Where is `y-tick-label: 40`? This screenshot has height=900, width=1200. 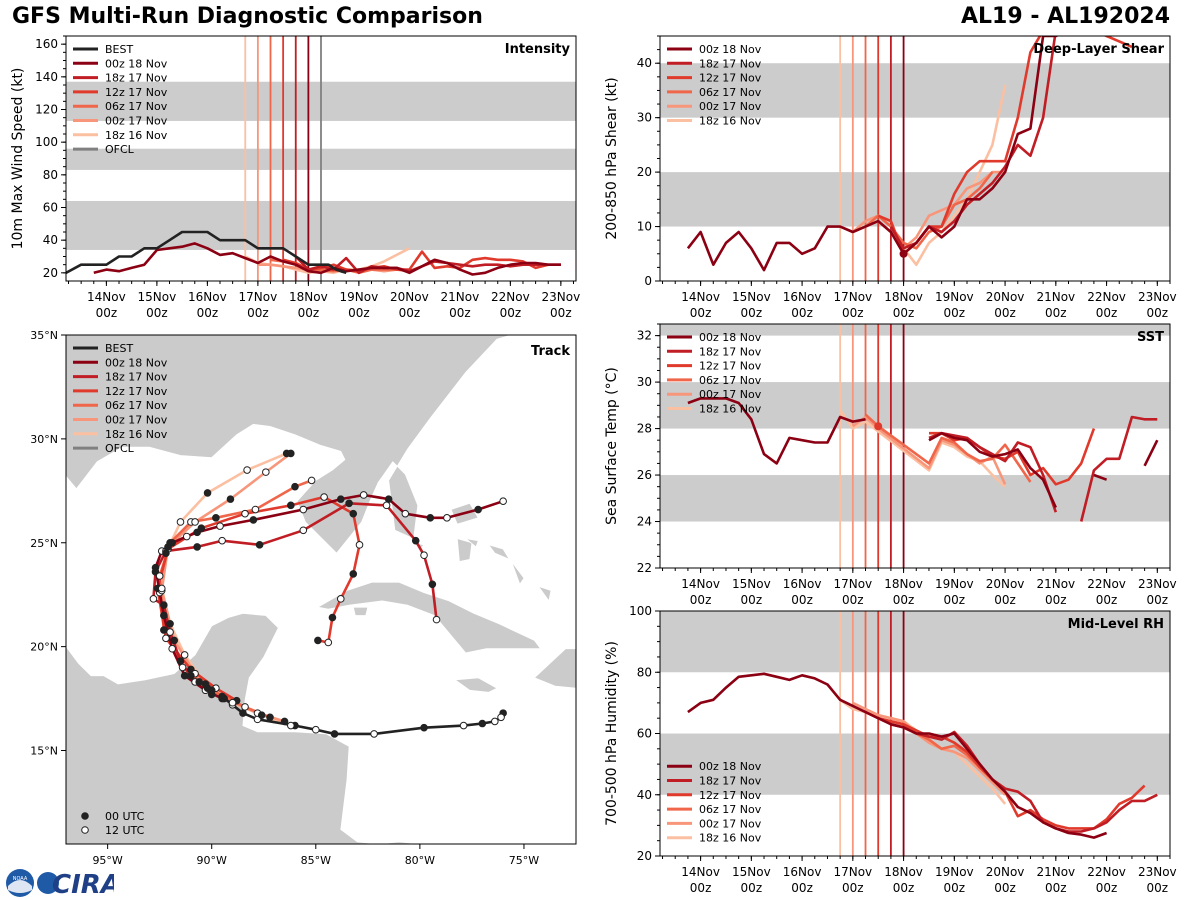
y-tick-label: 40 is located at coordinates (644, 795).